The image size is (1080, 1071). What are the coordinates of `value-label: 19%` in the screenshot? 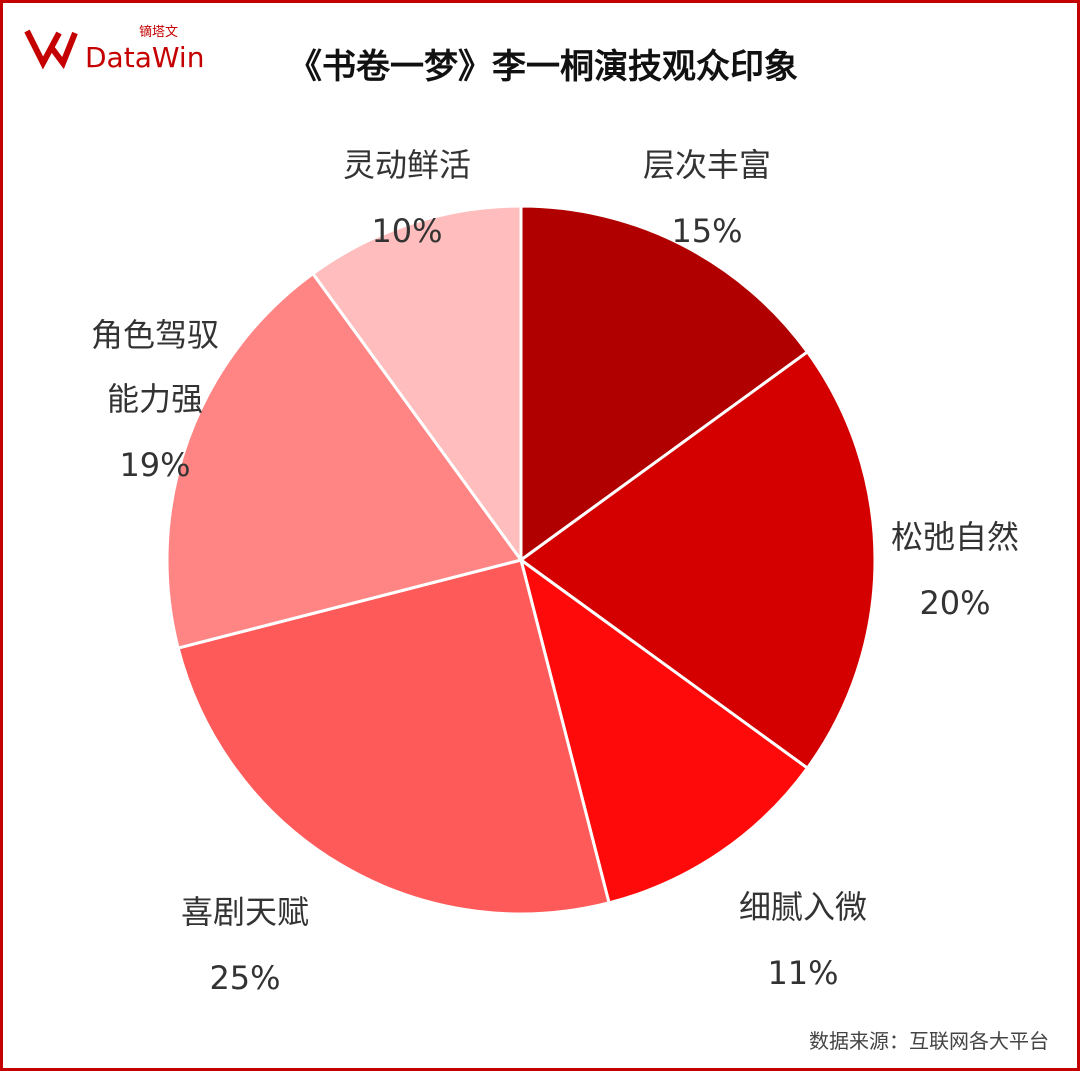 It's located at (155, 465).